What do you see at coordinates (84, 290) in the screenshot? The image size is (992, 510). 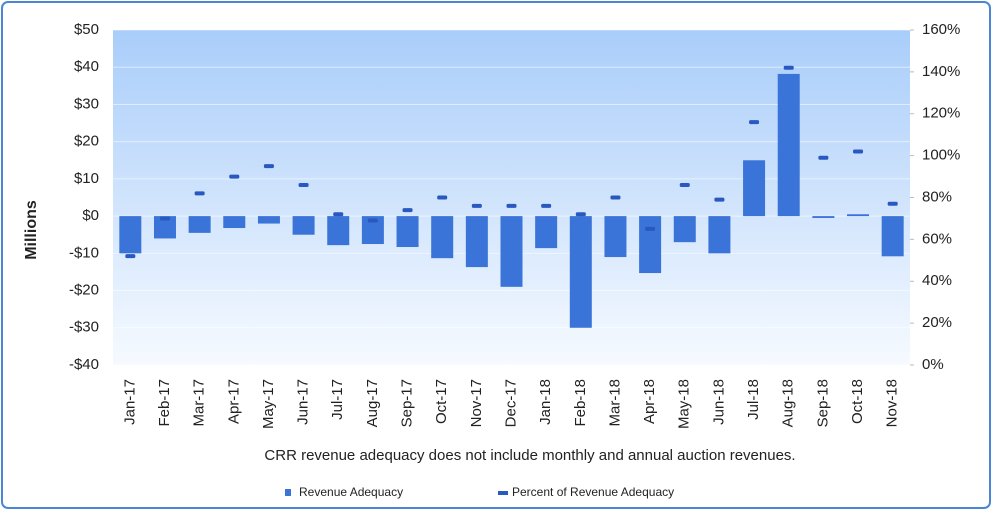 I see `y-tick-label: -$20` at bounding box center [84, 290].